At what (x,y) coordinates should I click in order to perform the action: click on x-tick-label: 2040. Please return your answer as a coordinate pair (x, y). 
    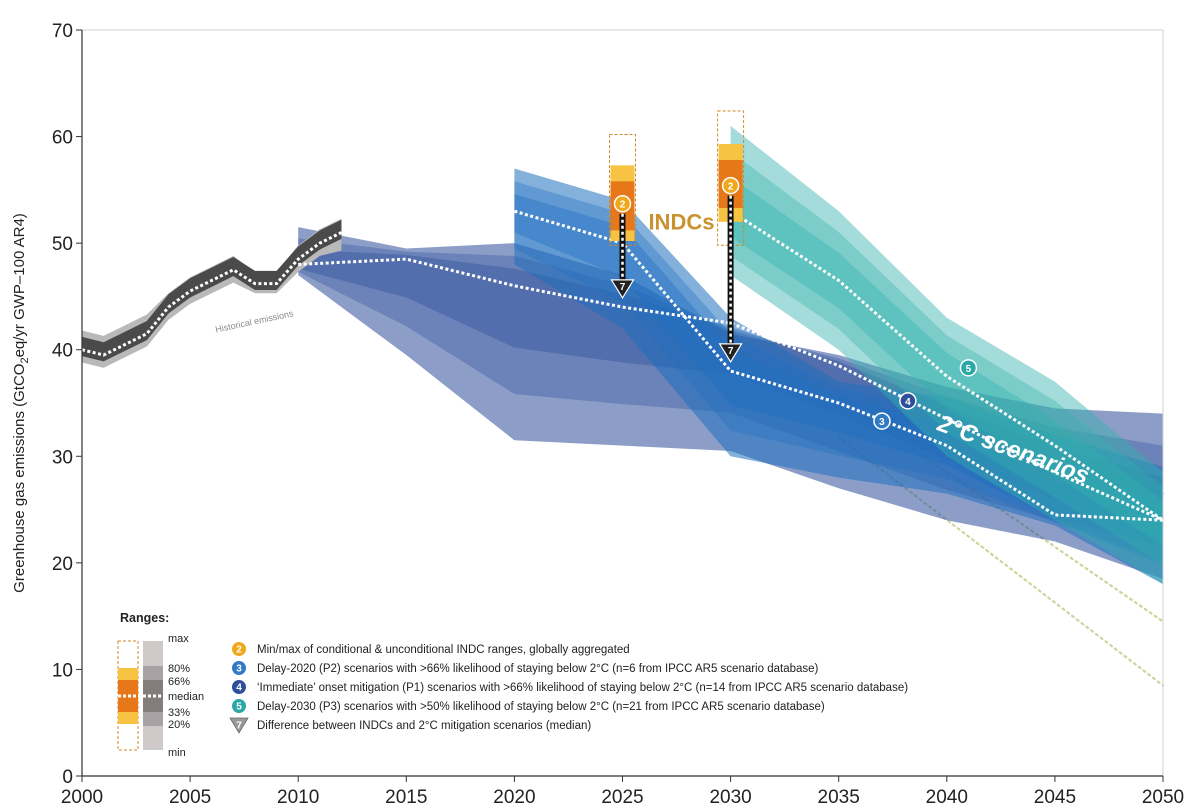
    Looking at the image, I should click on (947, 796).